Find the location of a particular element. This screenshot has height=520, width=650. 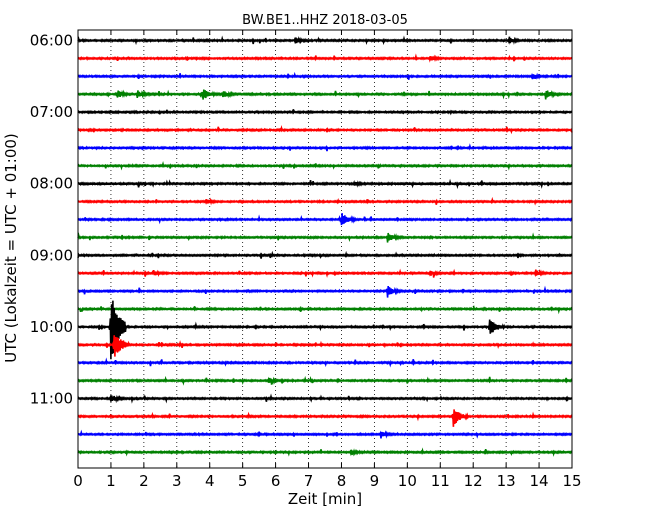

x-tick-label: 3 is located at coordinates (177, 481).